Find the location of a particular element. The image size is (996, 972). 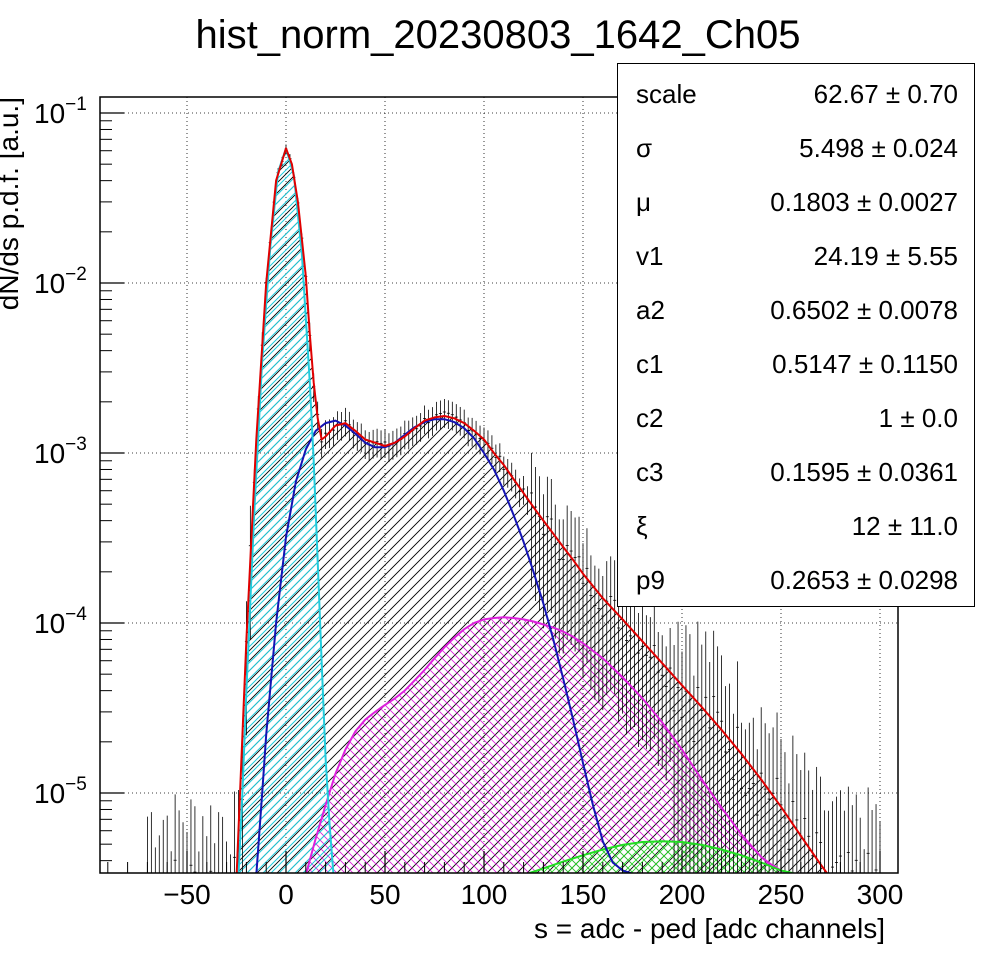

stat-name: c3 is located at coordinates (650, 472).